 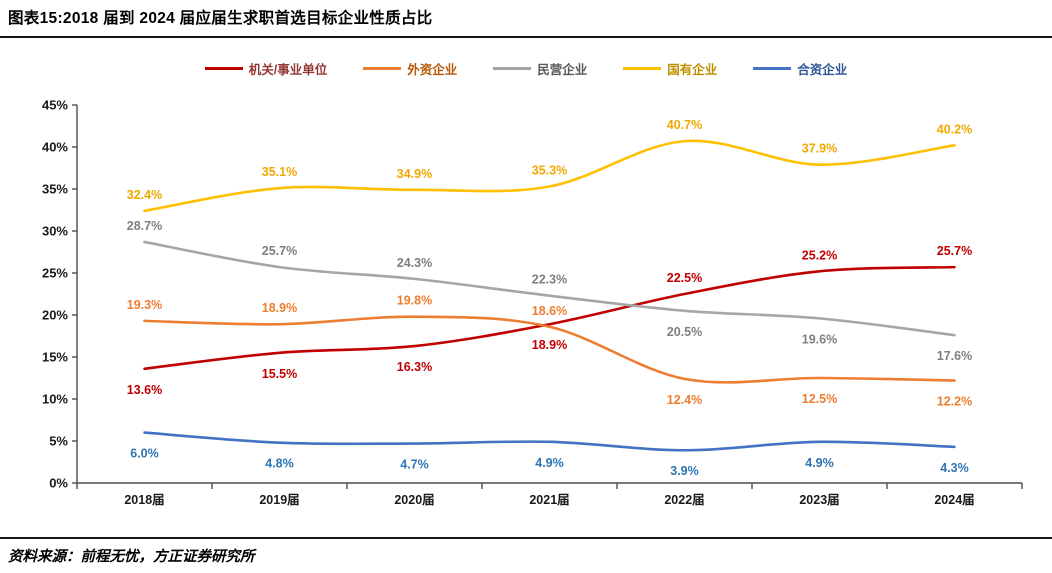 I want to click on chart-legend: 机关/事业单位 外资企业 民营企业 国有企业 合资企业, so click(x=526, y=68).